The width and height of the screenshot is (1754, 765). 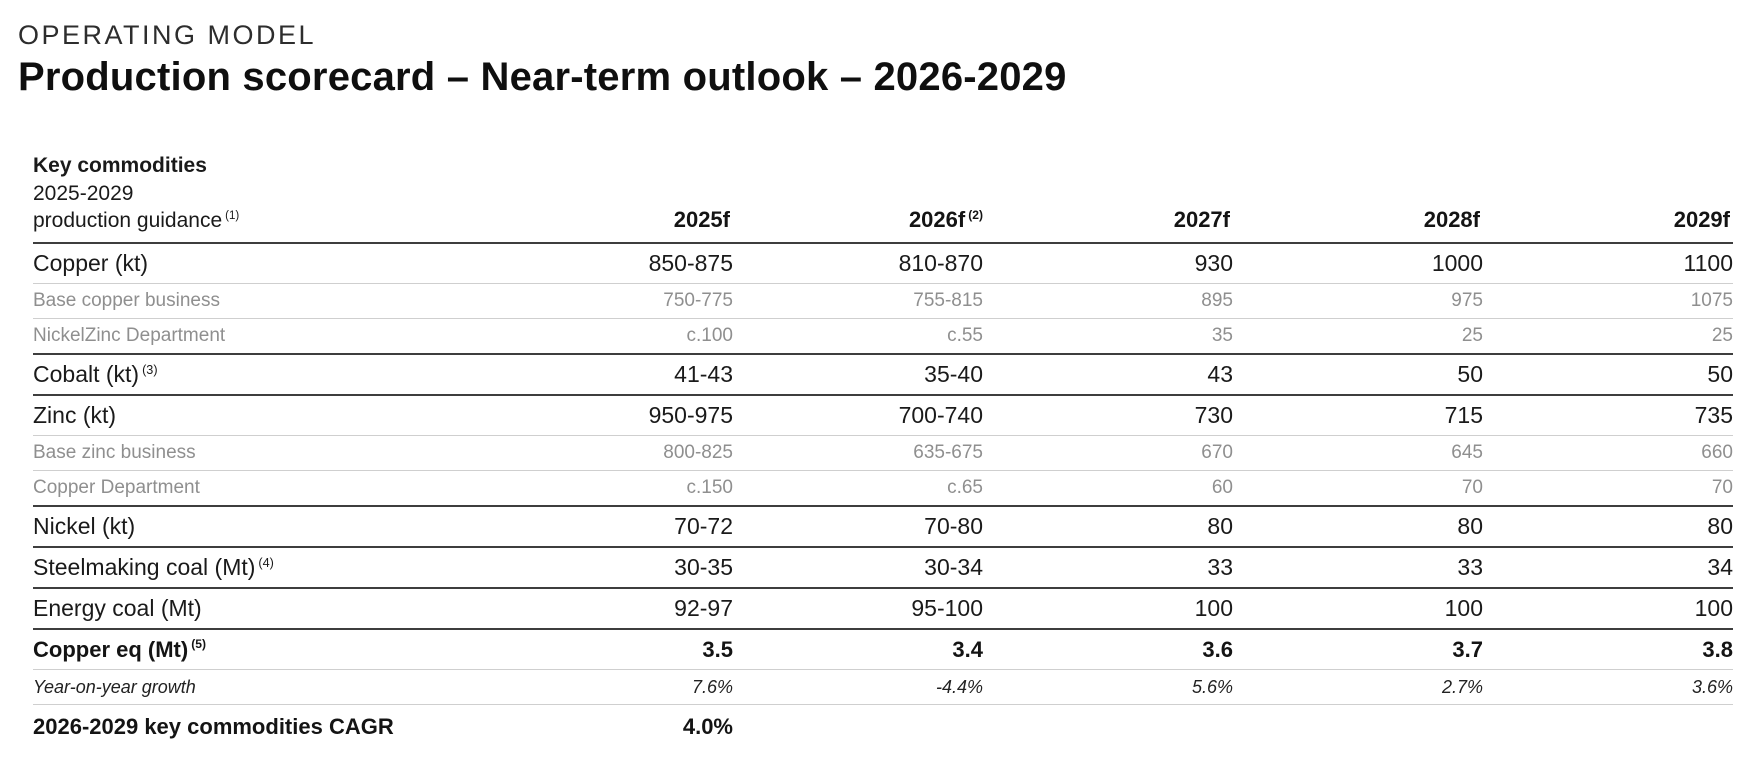 What do you see at coordinates (114, 453) in the screenshot?
I see `row-label: Base zinc business` at bounding box center [114, 453].